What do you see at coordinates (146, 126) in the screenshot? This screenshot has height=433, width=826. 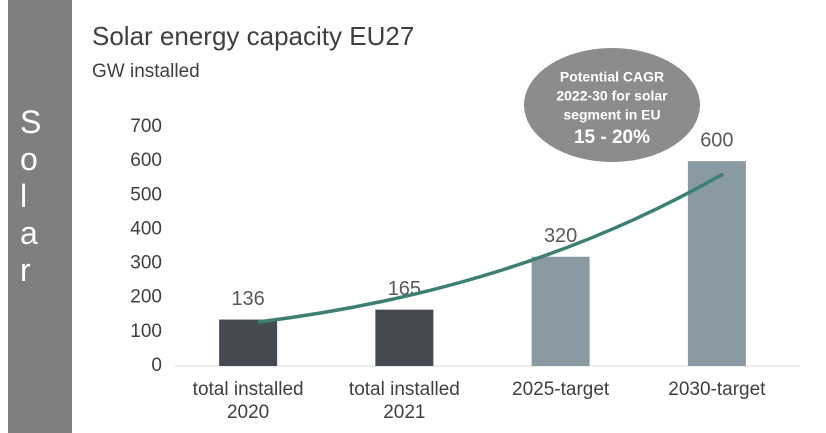 I see `y-tick-label: 700` at bounding box center [146, 126].